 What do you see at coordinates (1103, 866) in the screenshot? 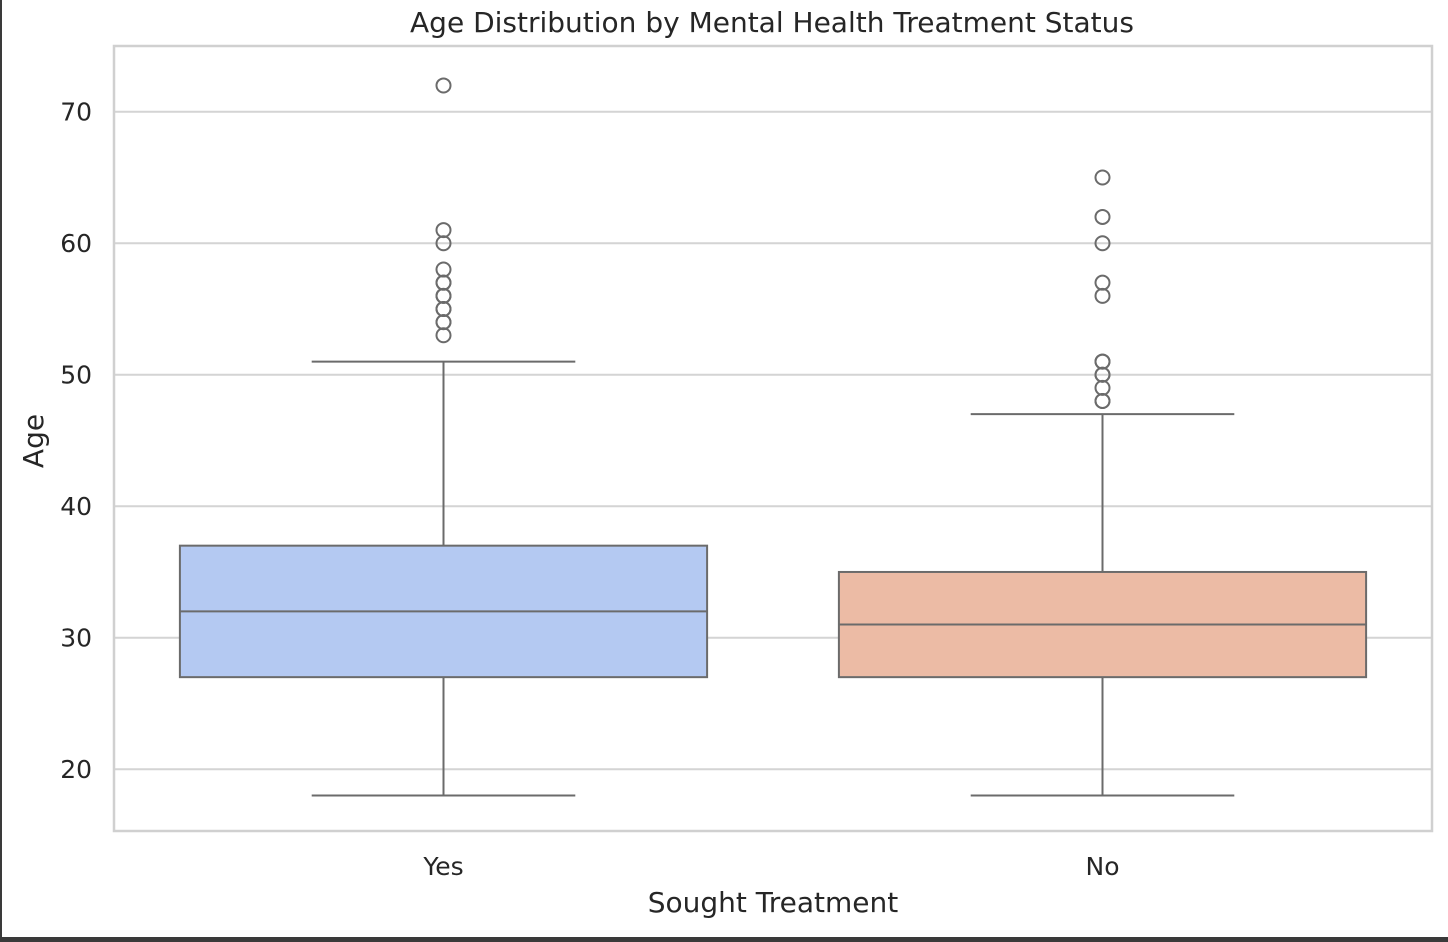
I see `x-tick-label-no: No` at bounding box center [1103, 866].